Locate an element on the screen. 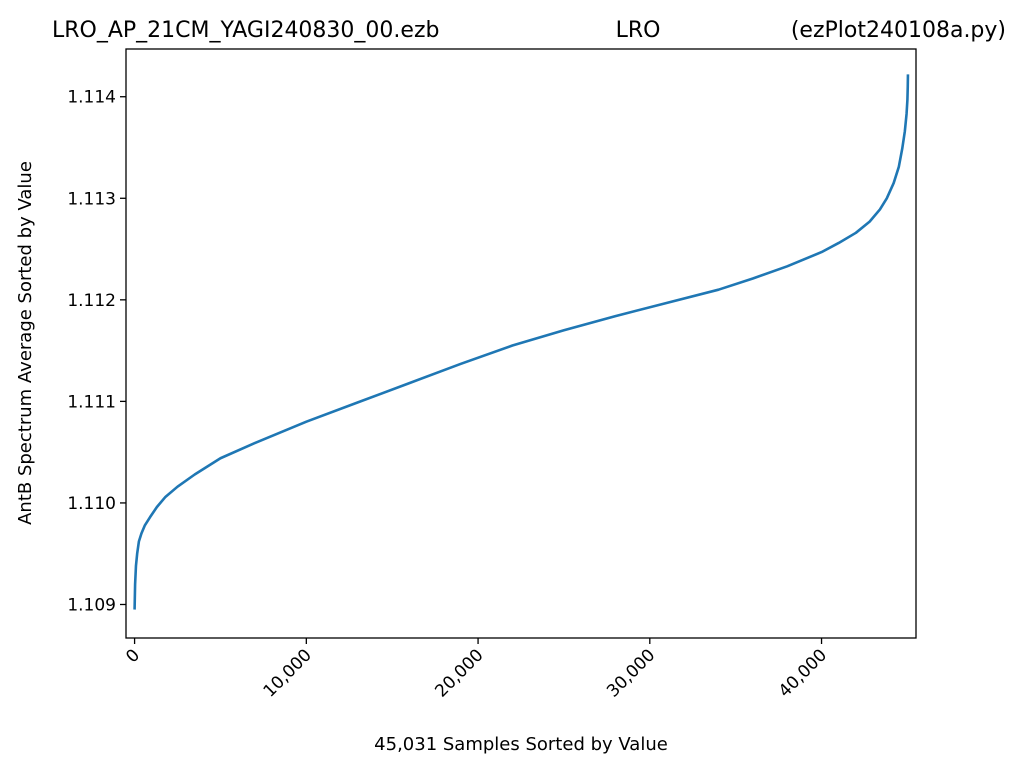 This screenshot has height=771, width=1024. y-tick-label: 1.111 is located at coordinates (91, 402).